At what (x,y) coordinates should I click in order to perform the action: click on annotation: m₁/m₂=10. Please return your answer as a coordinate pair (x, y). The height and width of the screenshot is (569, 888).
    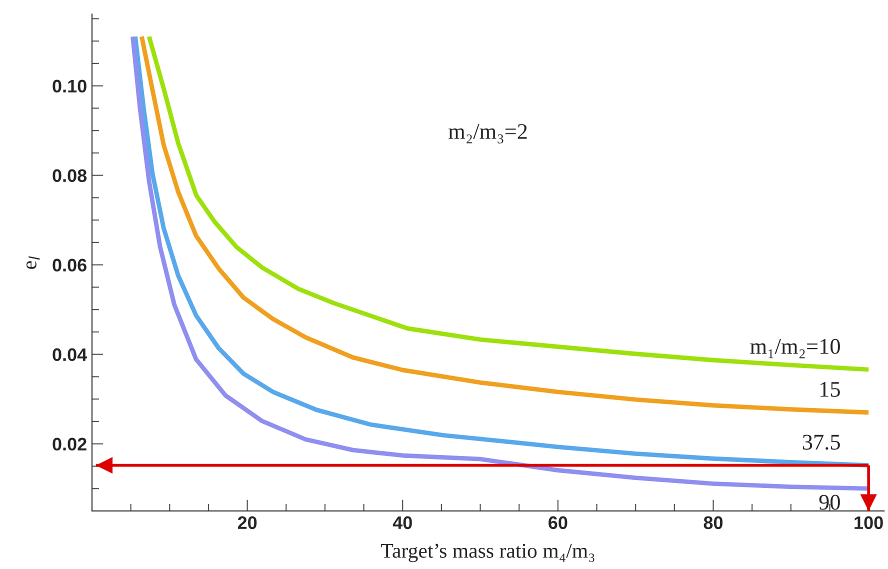
    Looking at the image, I should click on (795, 348).